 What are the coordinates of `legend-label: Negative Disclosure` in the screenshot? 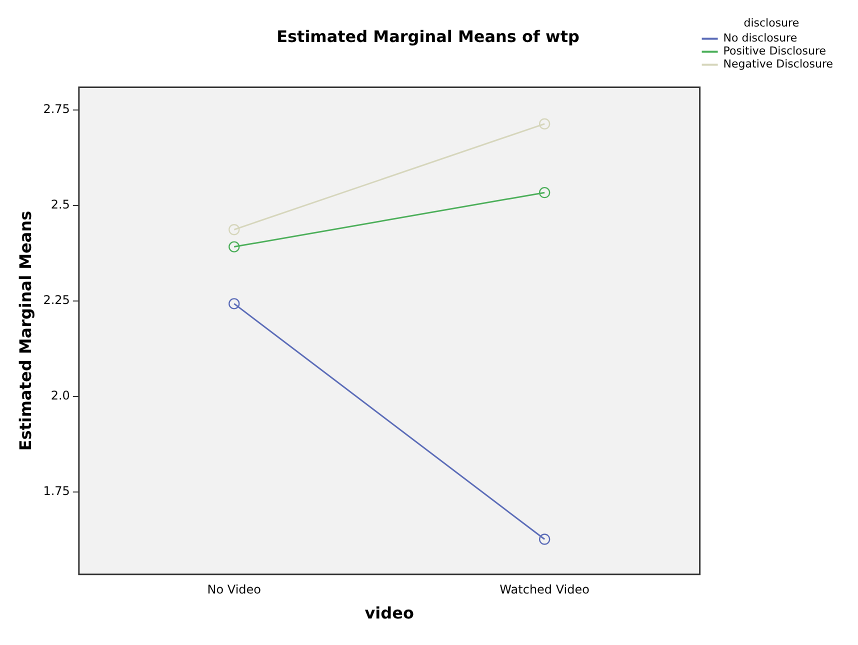 It's located at (778, 64).